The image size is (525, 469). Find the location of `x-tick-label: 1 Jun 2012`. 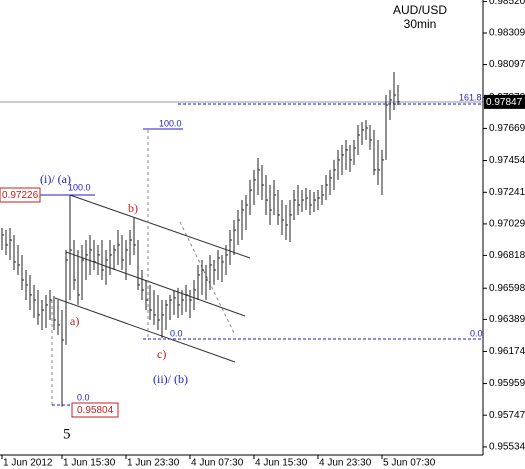

x-tick-label: 1 Jun 2012 is located at coordinates (28, 463).